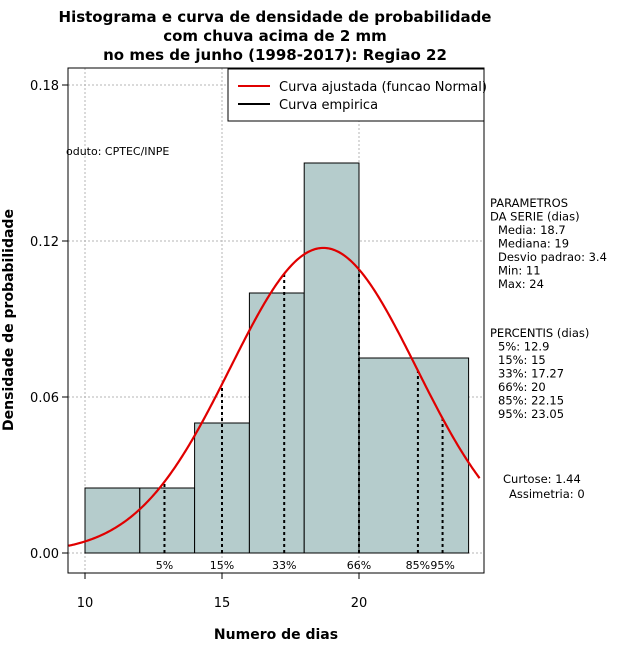  I want to click on y-axis: 0.00 0.06 0.12 0.18, so click(49, 320).